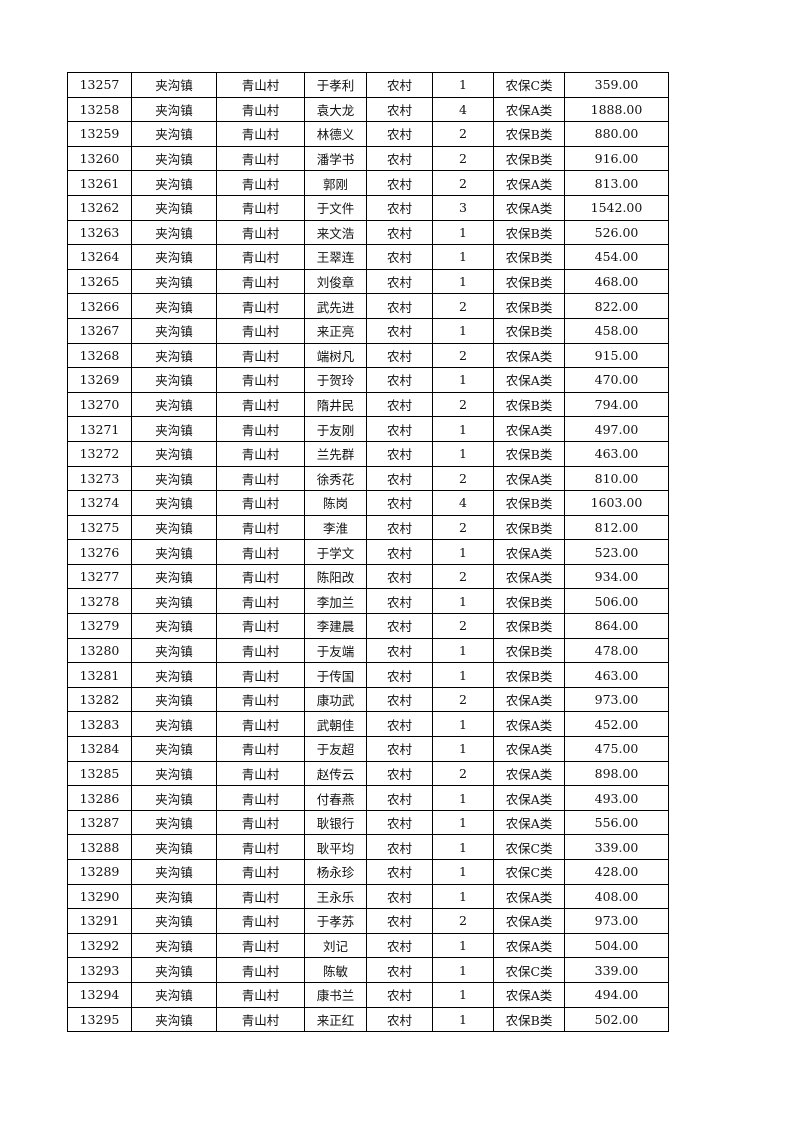  Describe the element at coordinates (335, 921) in the screenshot. I see `name-cell: 于孝苏` at that location.